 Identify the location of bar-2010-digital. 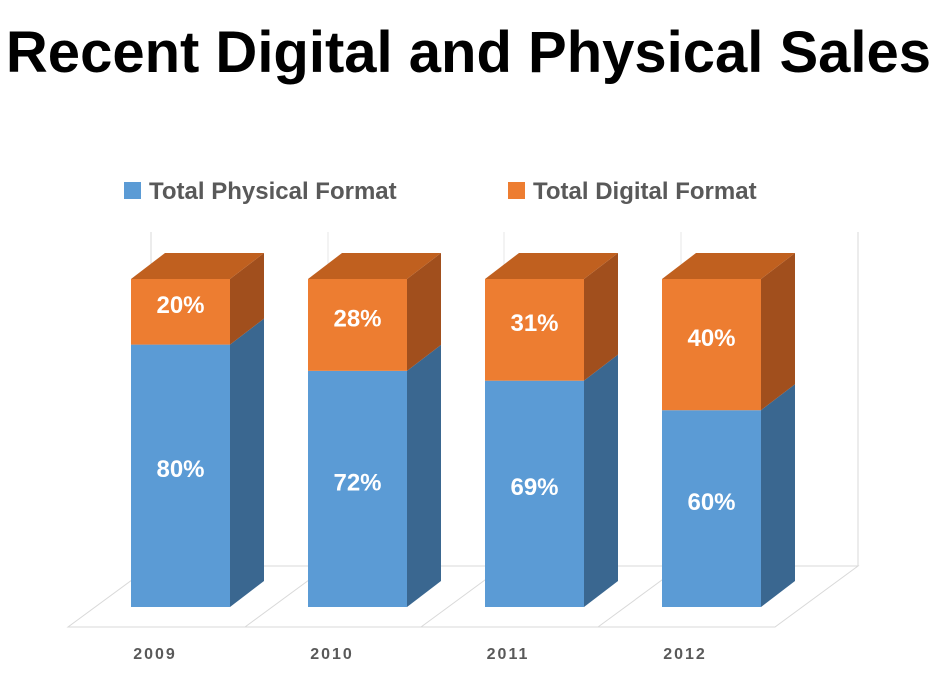
(357, 325).